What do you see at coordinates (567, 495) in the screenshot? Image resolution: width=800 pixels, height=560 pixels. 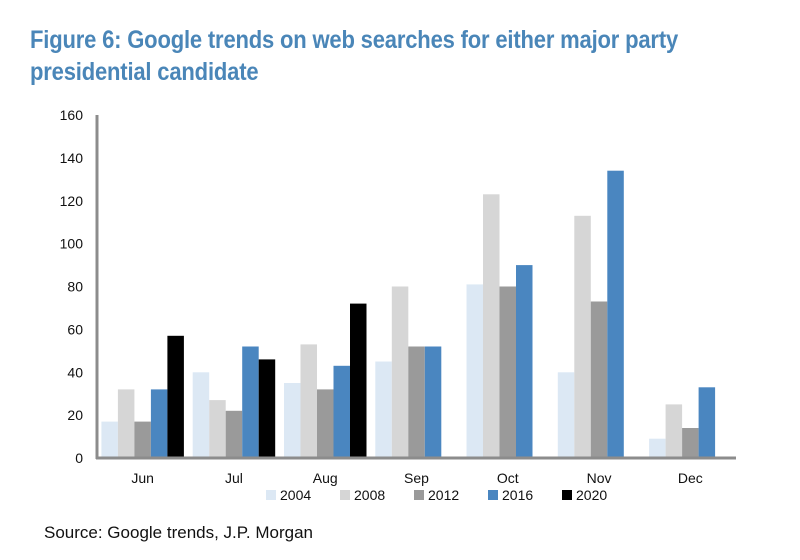 I see `legend-swatch-2020` at bounding box center [567, 495].